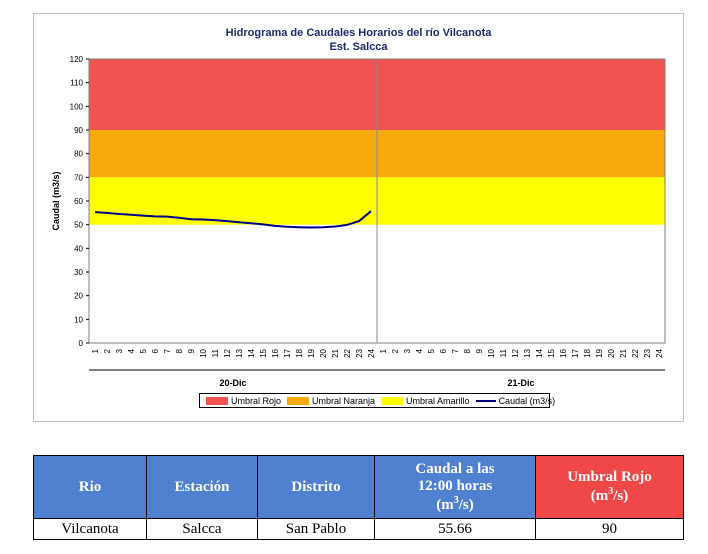  Describe the element at coordinates (90, 487) in the screenshot. I see `header-rio: Rio` at that location.